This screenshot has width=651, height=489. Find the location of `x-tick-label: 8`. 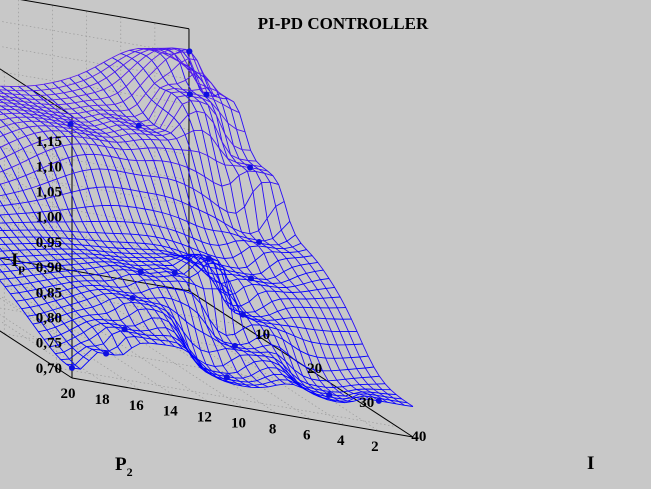

x-tick-label: 8 is located at coordinates (273, 429).